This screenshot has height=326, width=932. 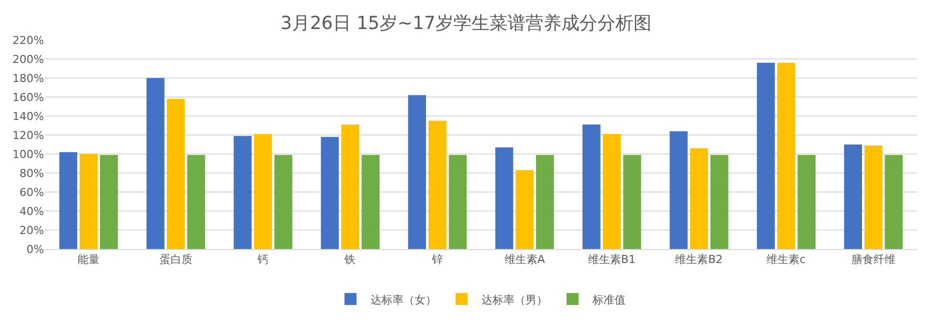 What do you see at coordinates (699, 259) in the screenshot?
I see `x-tick-label: 维生素B2` at bounding box center [699, 259].